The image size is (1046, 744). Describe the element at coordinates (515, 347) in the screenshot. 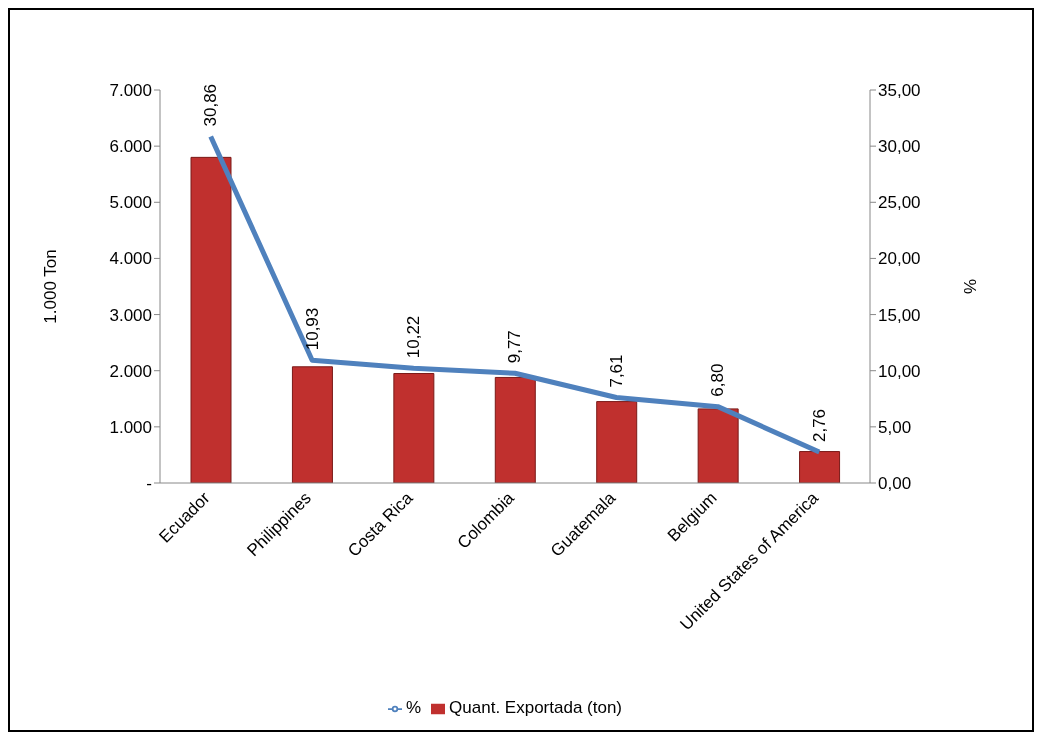

I see `data-label: 9,77` at that location.